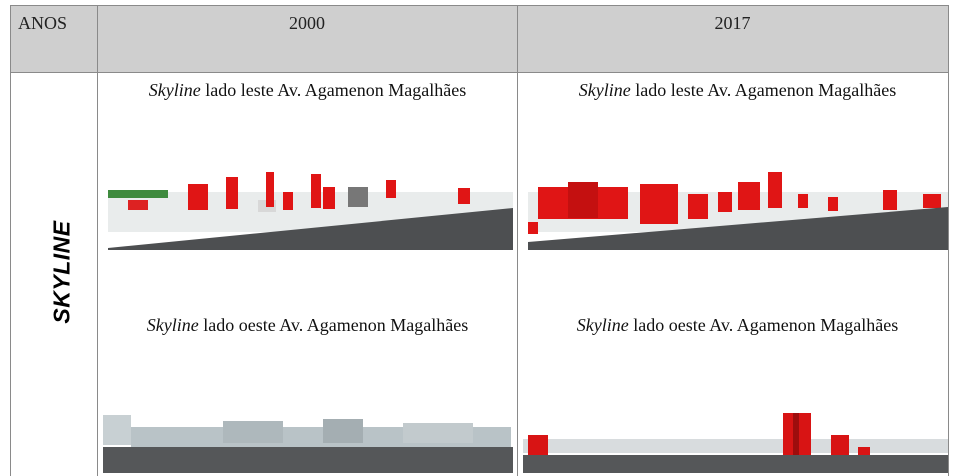 This screenshot has height=476, width=953. Describe the element at coordinates (732, 23) in the screenshot. I see `header-text: 2017` at that location.